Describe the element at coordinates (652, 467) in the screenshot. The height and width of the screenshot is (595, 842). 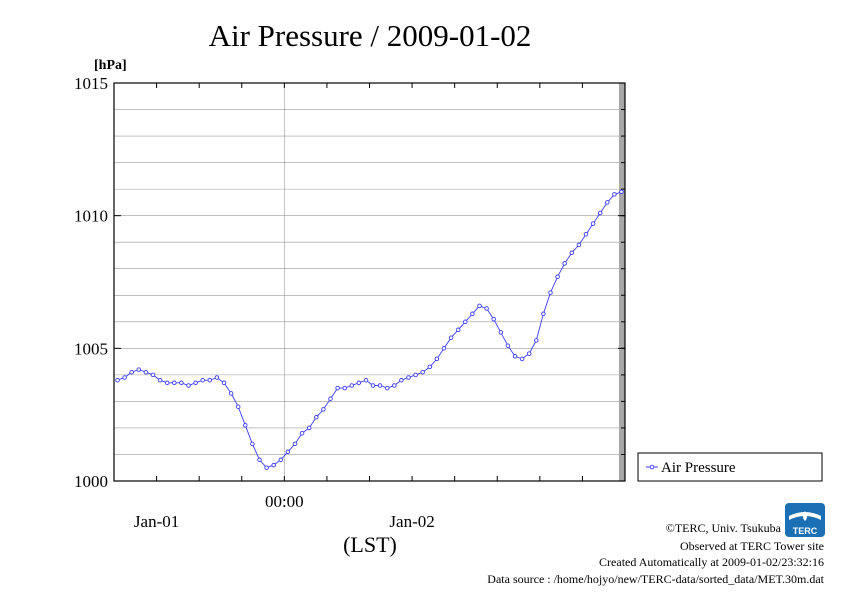
I see `legend-marker-swatch` at that location.